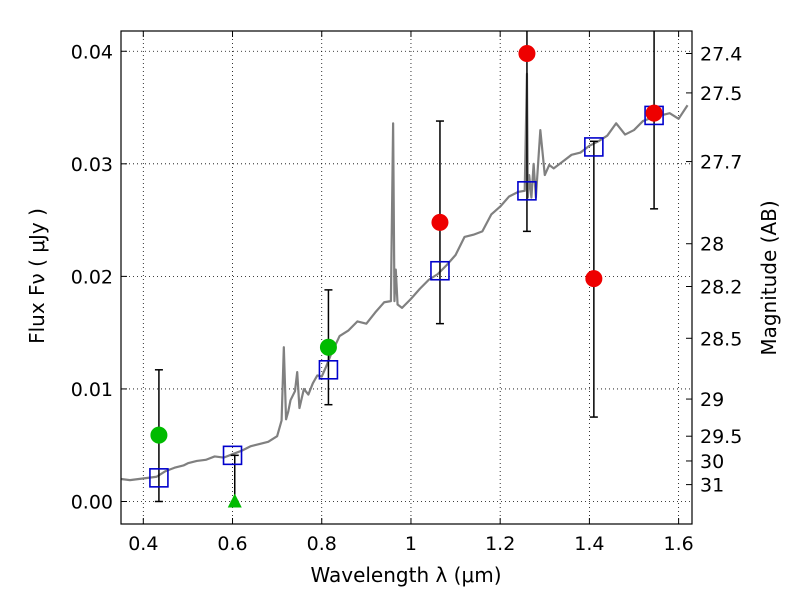  Describe the element at coordinates (500, 544) in the screenshot. I see `x-tick-label: 1.2` at that location.